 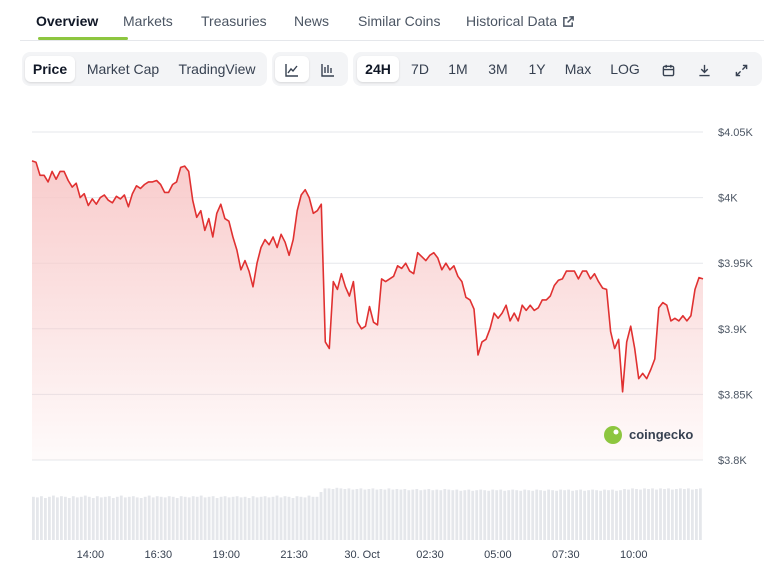 What do you see at coordinates (312, 21) in the screenshot?
I see `tab-news: News` at bounding box center [312, 21].